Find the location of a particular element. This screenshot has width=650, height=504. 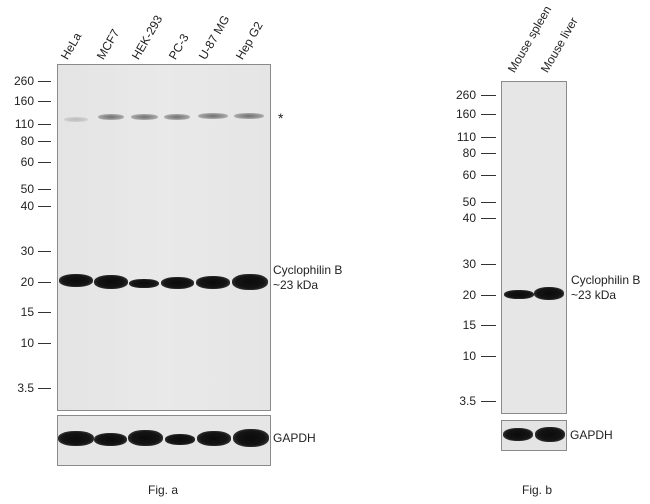

gapdh-band-u87mg is located at coordinates (214, 438).